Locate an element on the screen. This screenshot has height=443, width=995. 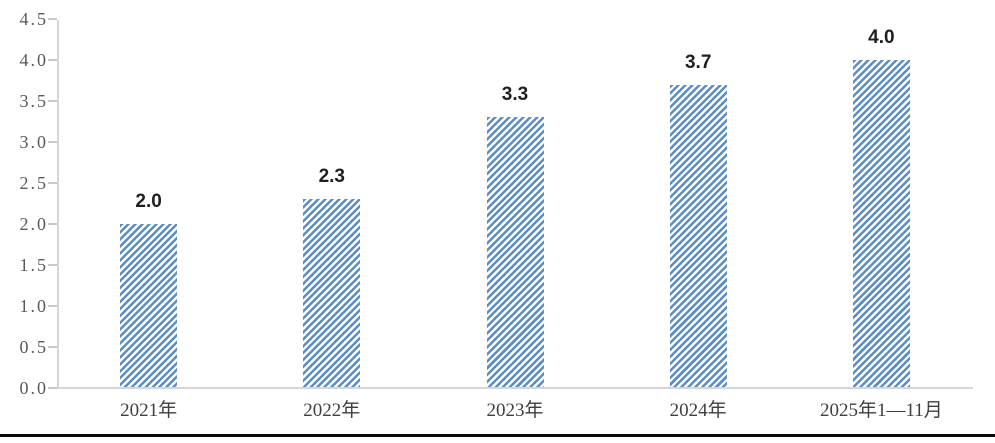
x-axis-tick-label: 2024年 is located at coordinates (698, 410).